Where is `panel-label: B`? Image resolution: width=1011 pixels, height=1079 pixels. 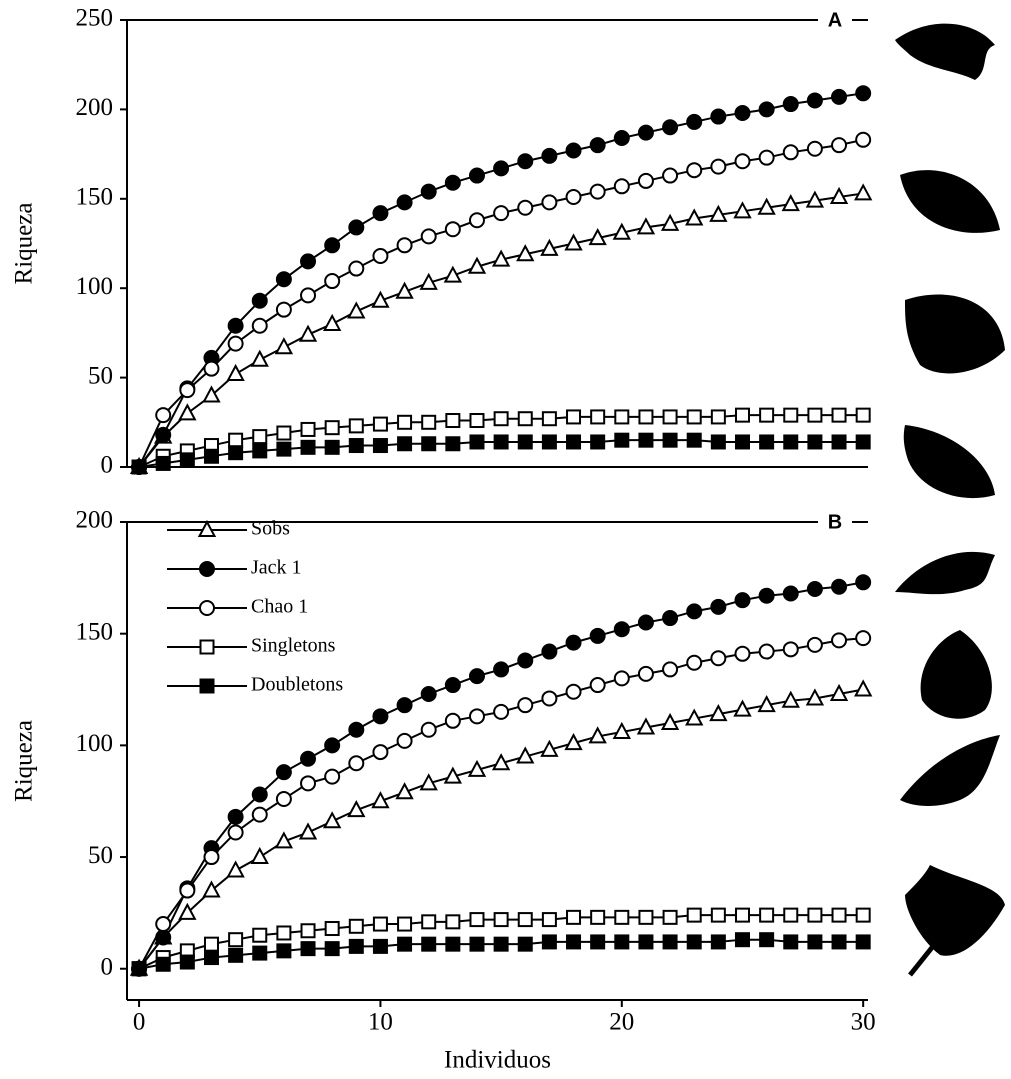
panel-label: B is located at coordinates (835, 522).